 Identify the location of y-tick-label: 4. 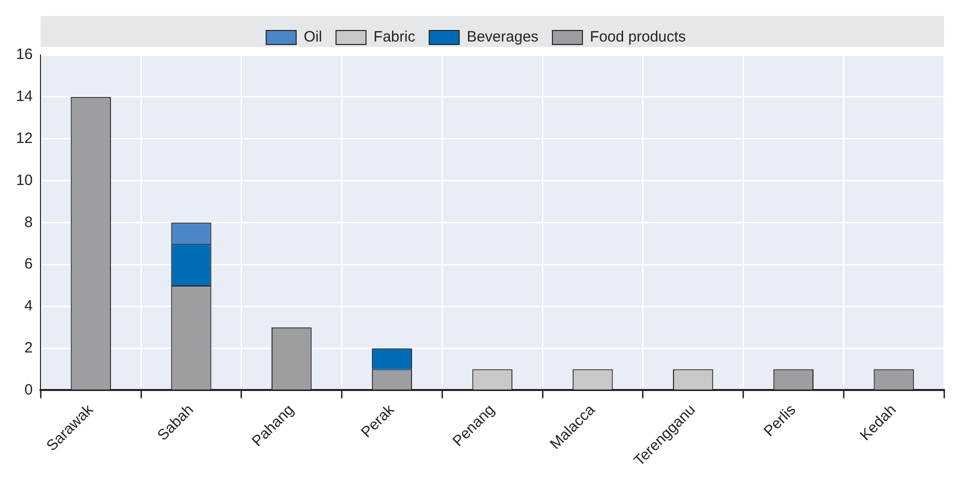
(28, 306).